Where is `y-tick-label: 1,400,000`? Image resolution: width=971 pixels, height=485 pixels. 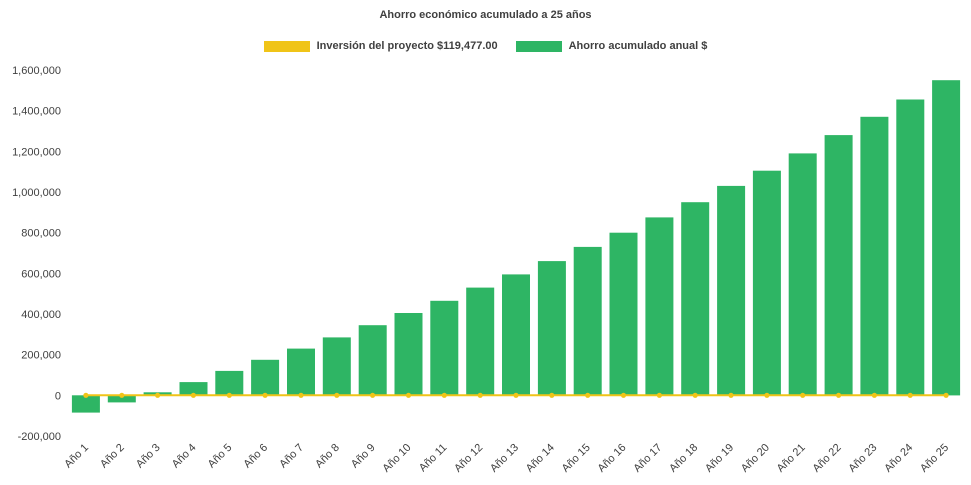 y-tick-label: 1,400,000 is located at coordinates (36, 112).